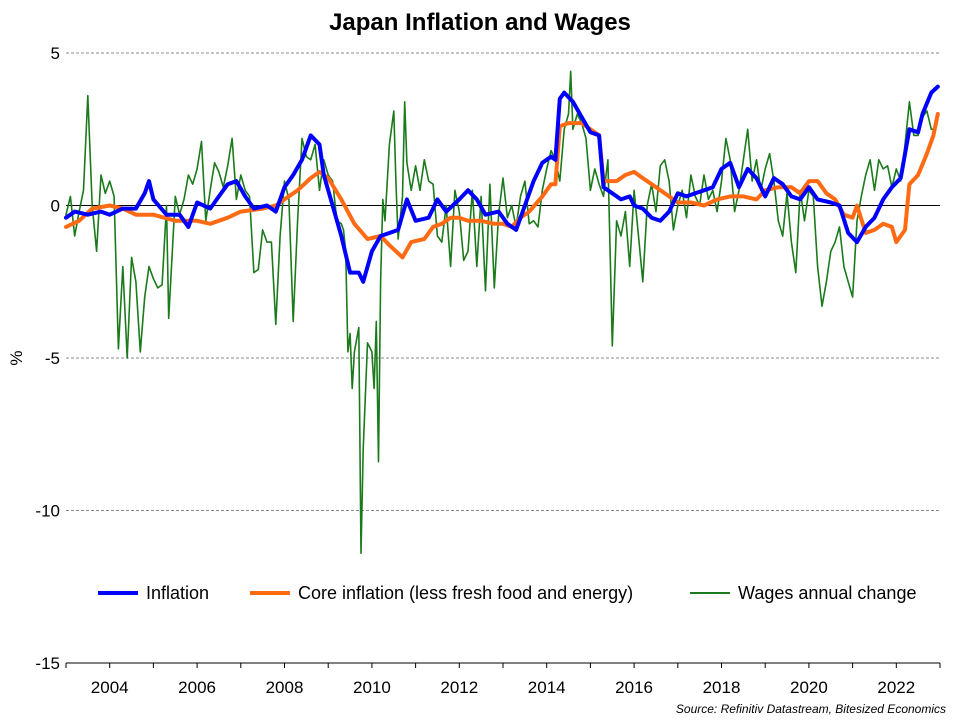 The image size is (960, 720). Describe the element at coordinates (809, 687) in the screenshot. I see `x-tick-label: 2020` at that location.